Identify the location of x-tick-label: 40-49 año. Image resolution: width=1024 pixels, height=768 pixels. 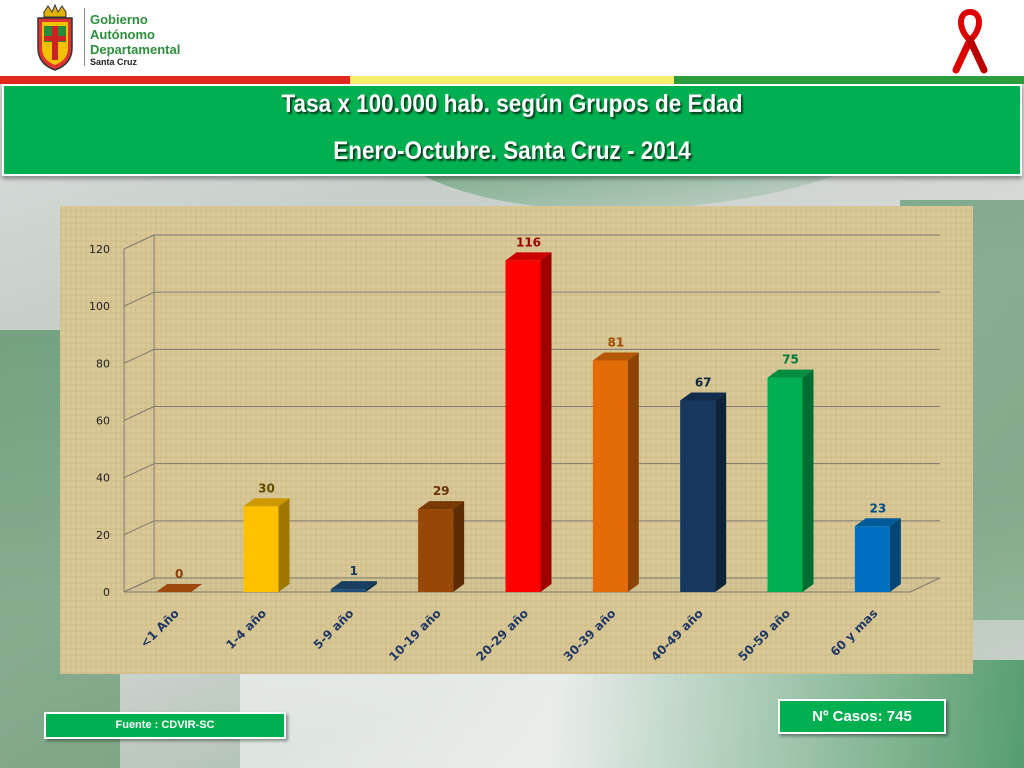
(677, 635).